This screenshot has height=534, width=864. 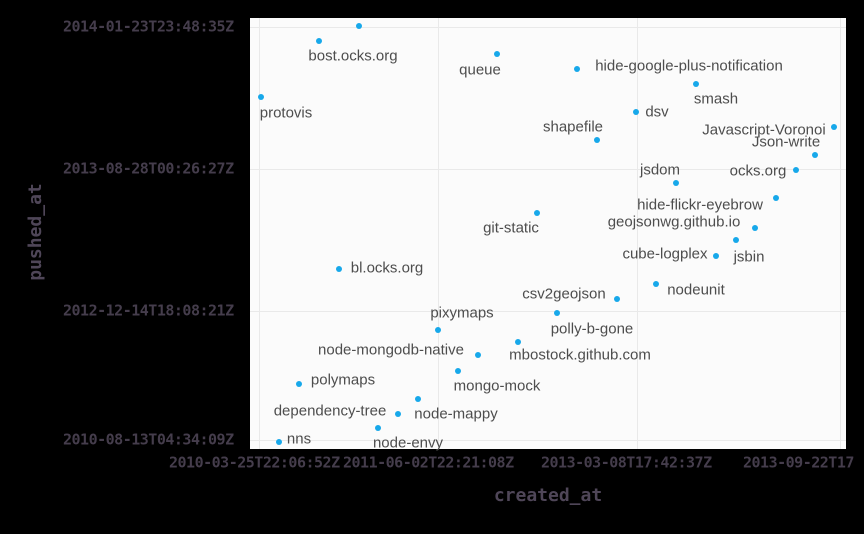 What do you see at coordinates (408, 443) in the screenshot?
I see `point-label: node-envy` at bounding box center [408, 443].